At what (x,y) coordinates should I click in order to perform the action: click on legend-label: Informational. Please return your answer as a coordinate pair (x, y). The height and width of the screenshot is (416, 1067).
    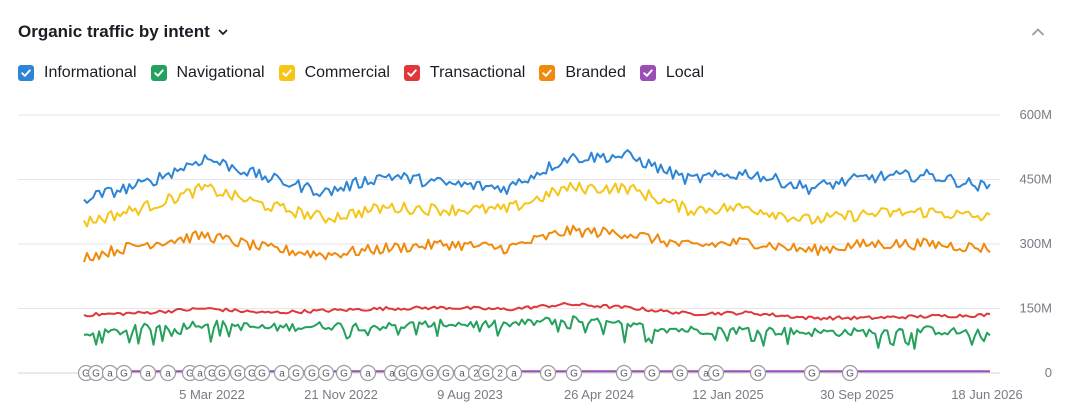
    Looking at the image, I should click on (90, 72).